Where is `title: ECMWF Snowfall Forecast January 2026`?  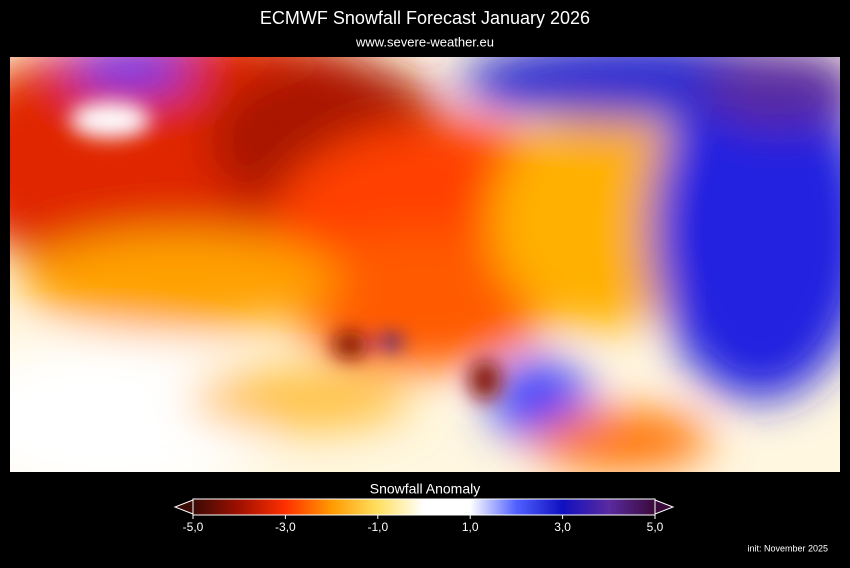
title: ECMWF Snowfall Forecast January 2026 is located at coordinates (425, 18).